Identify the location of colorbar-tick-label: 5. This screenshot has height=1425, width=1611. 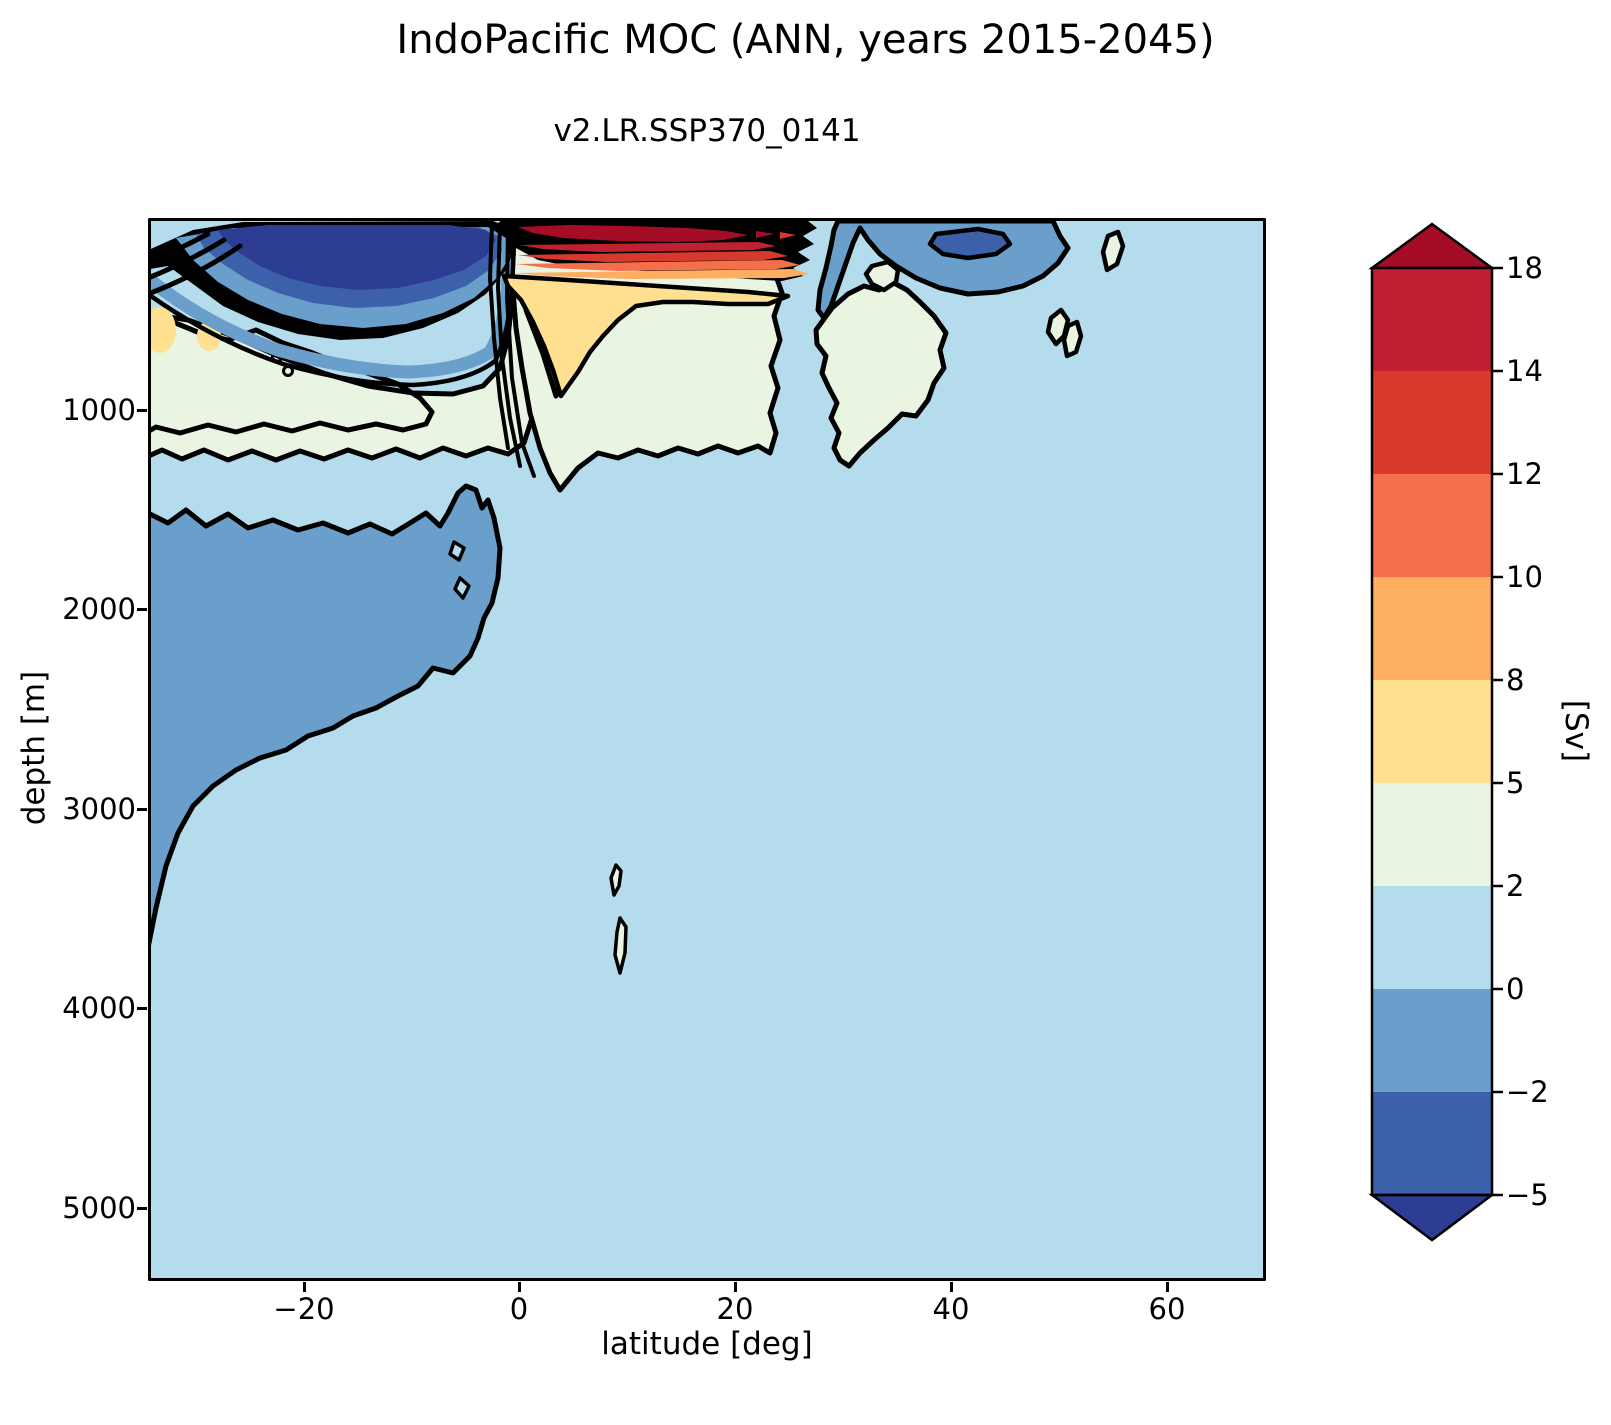
(1515, 783).